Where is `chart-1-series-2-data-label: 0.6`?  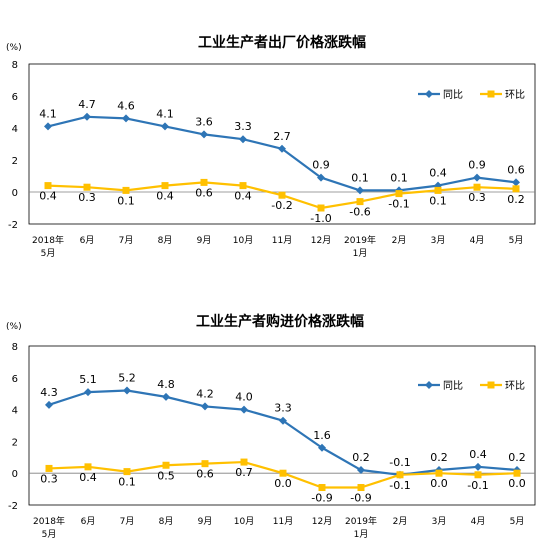 chart-1-series-2-data-label: 0.6 is located at coordinates (204, 192).